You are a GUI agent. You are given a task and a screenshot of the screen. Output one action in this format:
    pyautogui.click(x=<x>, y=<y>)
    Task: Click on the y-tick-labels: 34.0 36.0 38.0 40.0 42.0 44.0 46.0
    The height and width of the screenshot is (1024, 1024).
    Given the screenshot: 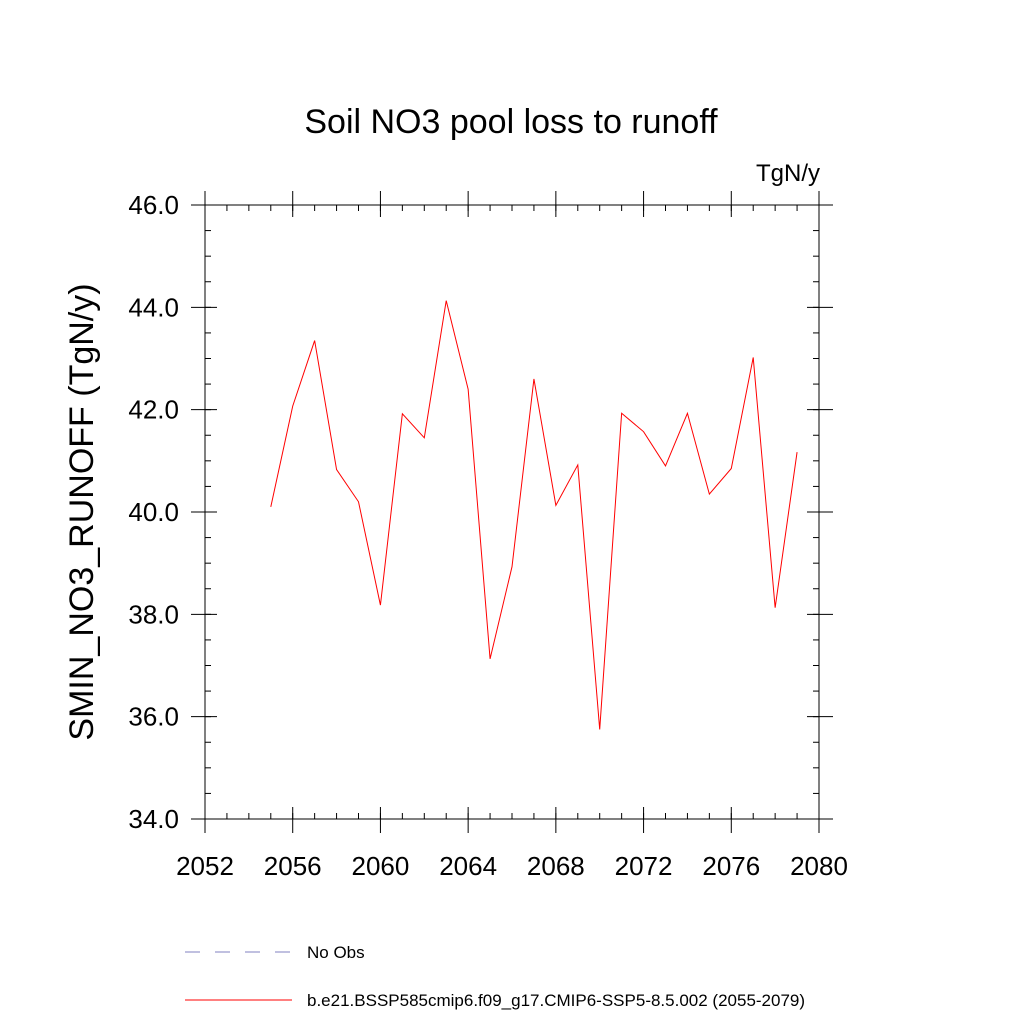 What is the action you would take?
    pyautogui.click(x=153, y=512)
    